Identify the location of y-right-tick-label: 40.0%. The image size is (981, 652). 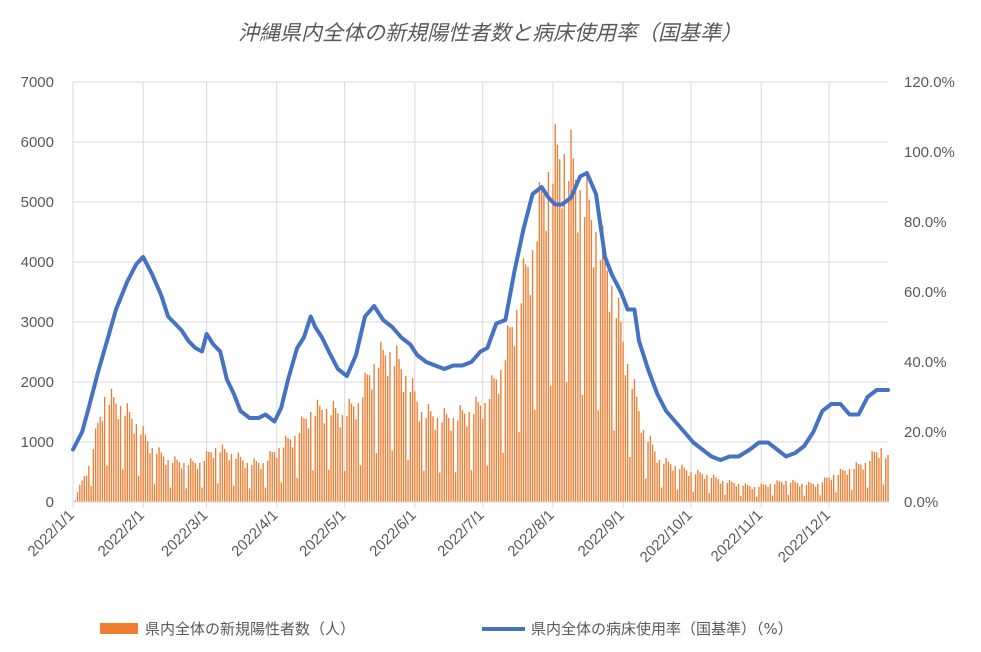
(925, 362).